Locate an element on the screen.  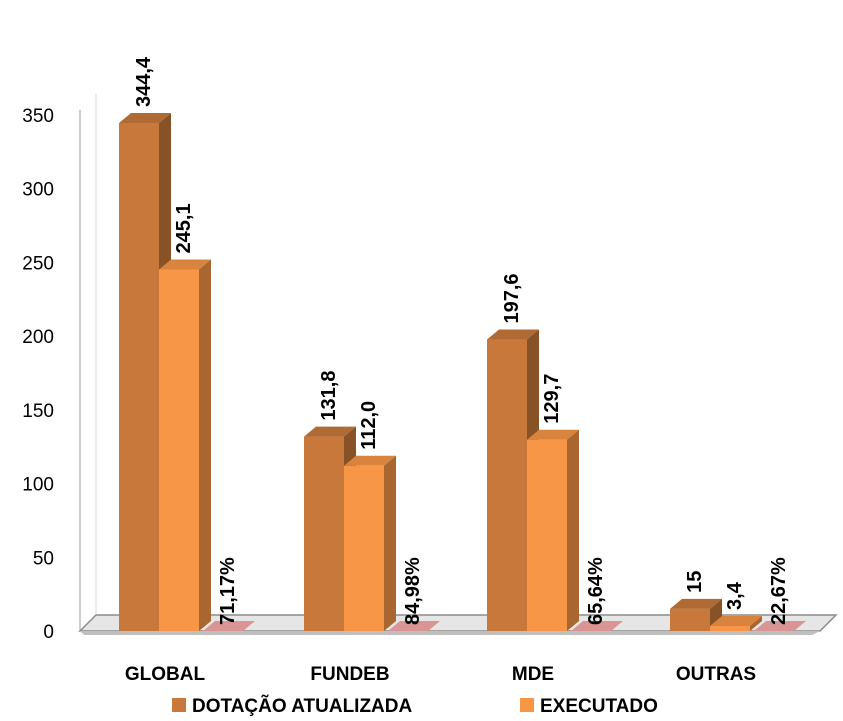
y-tick-label: 300 is located at coordinates (38, 190).